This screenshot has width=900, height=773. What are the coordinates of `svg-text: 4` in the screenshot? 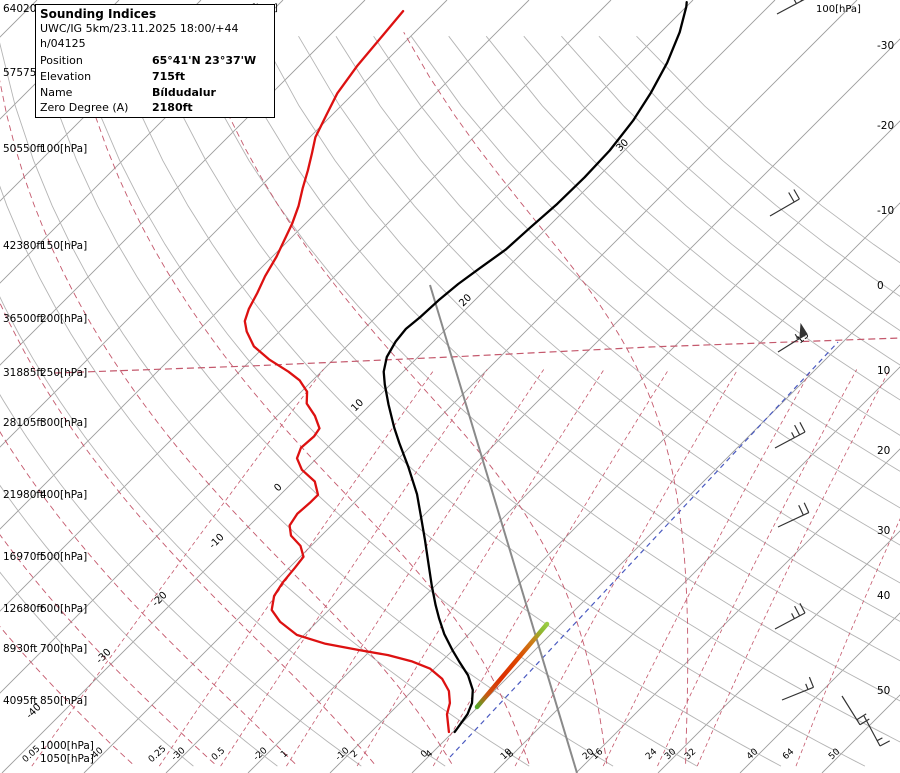 It's located at (429, 754).